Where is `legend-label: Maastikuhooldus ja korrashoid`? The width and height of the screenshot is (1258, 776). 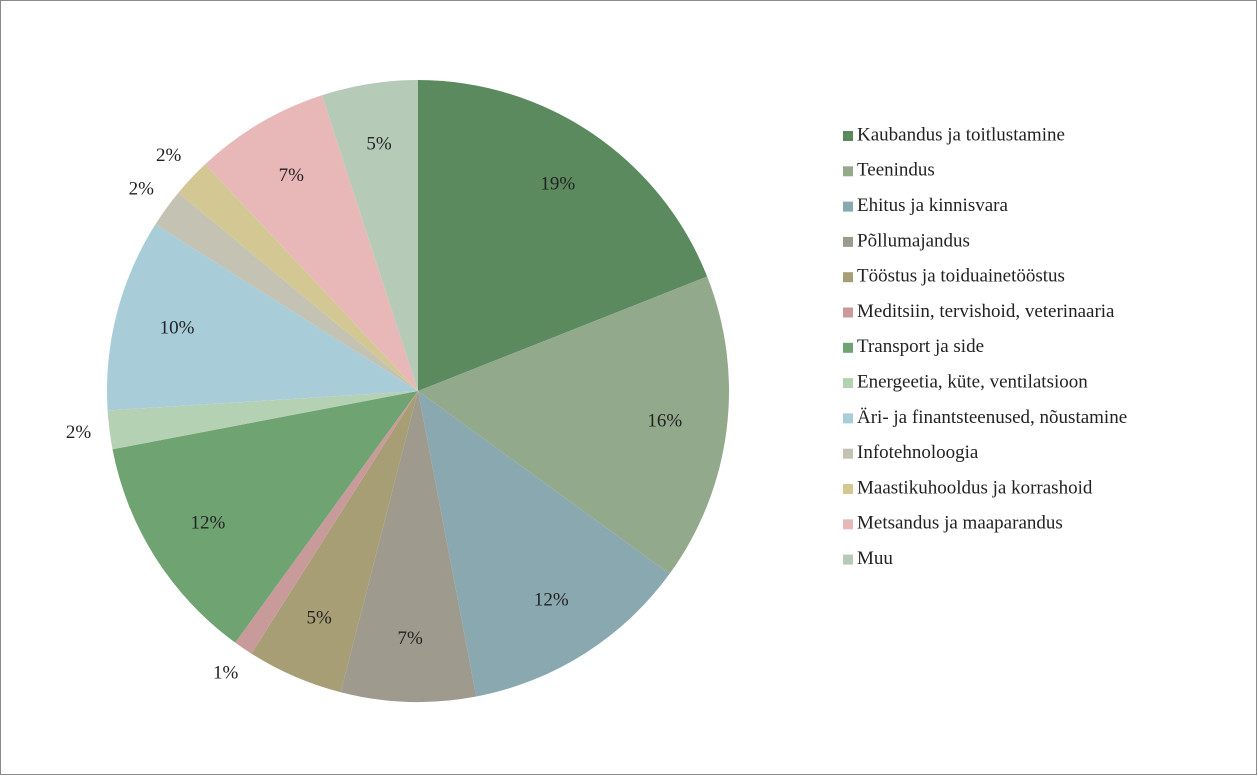 legend-label: Maastikuhooldus ja korrashoid is located at coordinates (975, 487).